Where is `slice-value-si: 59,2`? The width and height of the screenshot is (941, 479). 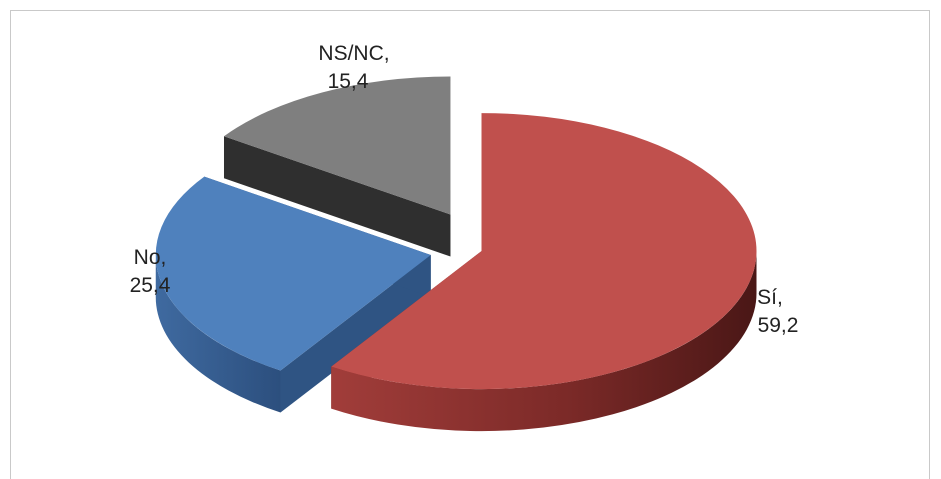 slice-value-si: 59,2 is located at coordinates (778, 325).